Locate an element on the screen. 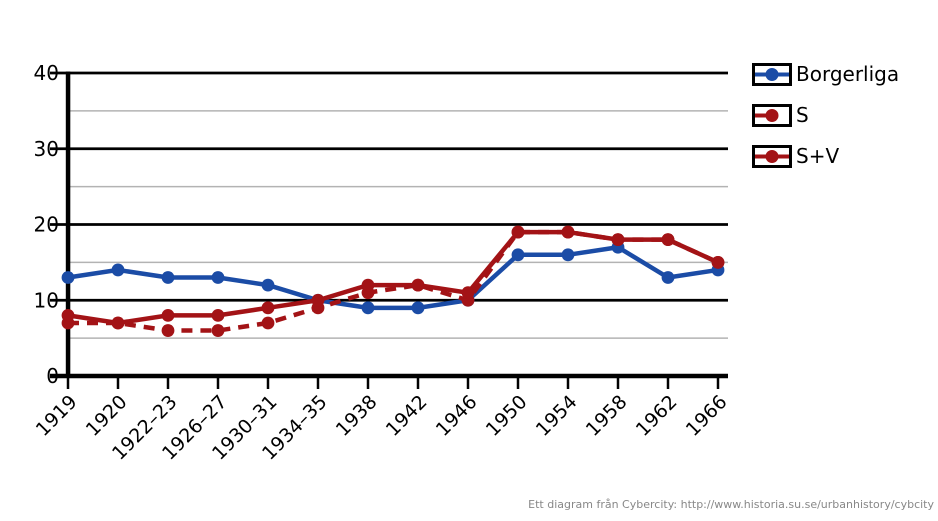 The height and width of the screenshot is (521, 938). y-tick-label: 10 is located at coordinates (46, 300).